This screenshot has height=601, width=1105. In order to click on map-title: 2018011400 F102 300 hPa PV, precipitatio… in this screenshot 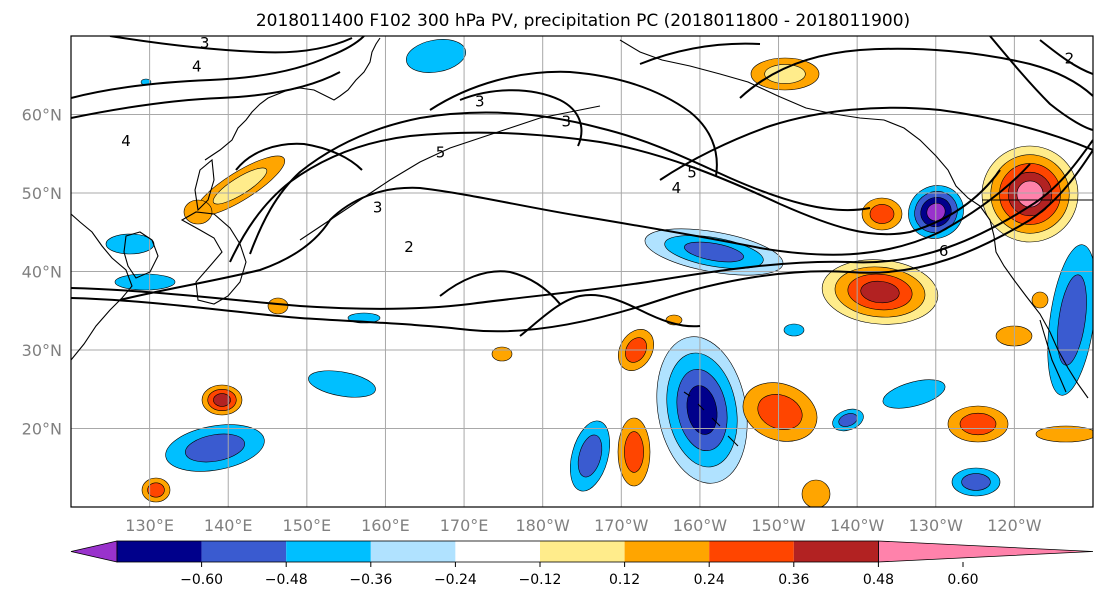, I will do `click(583, 21)`.